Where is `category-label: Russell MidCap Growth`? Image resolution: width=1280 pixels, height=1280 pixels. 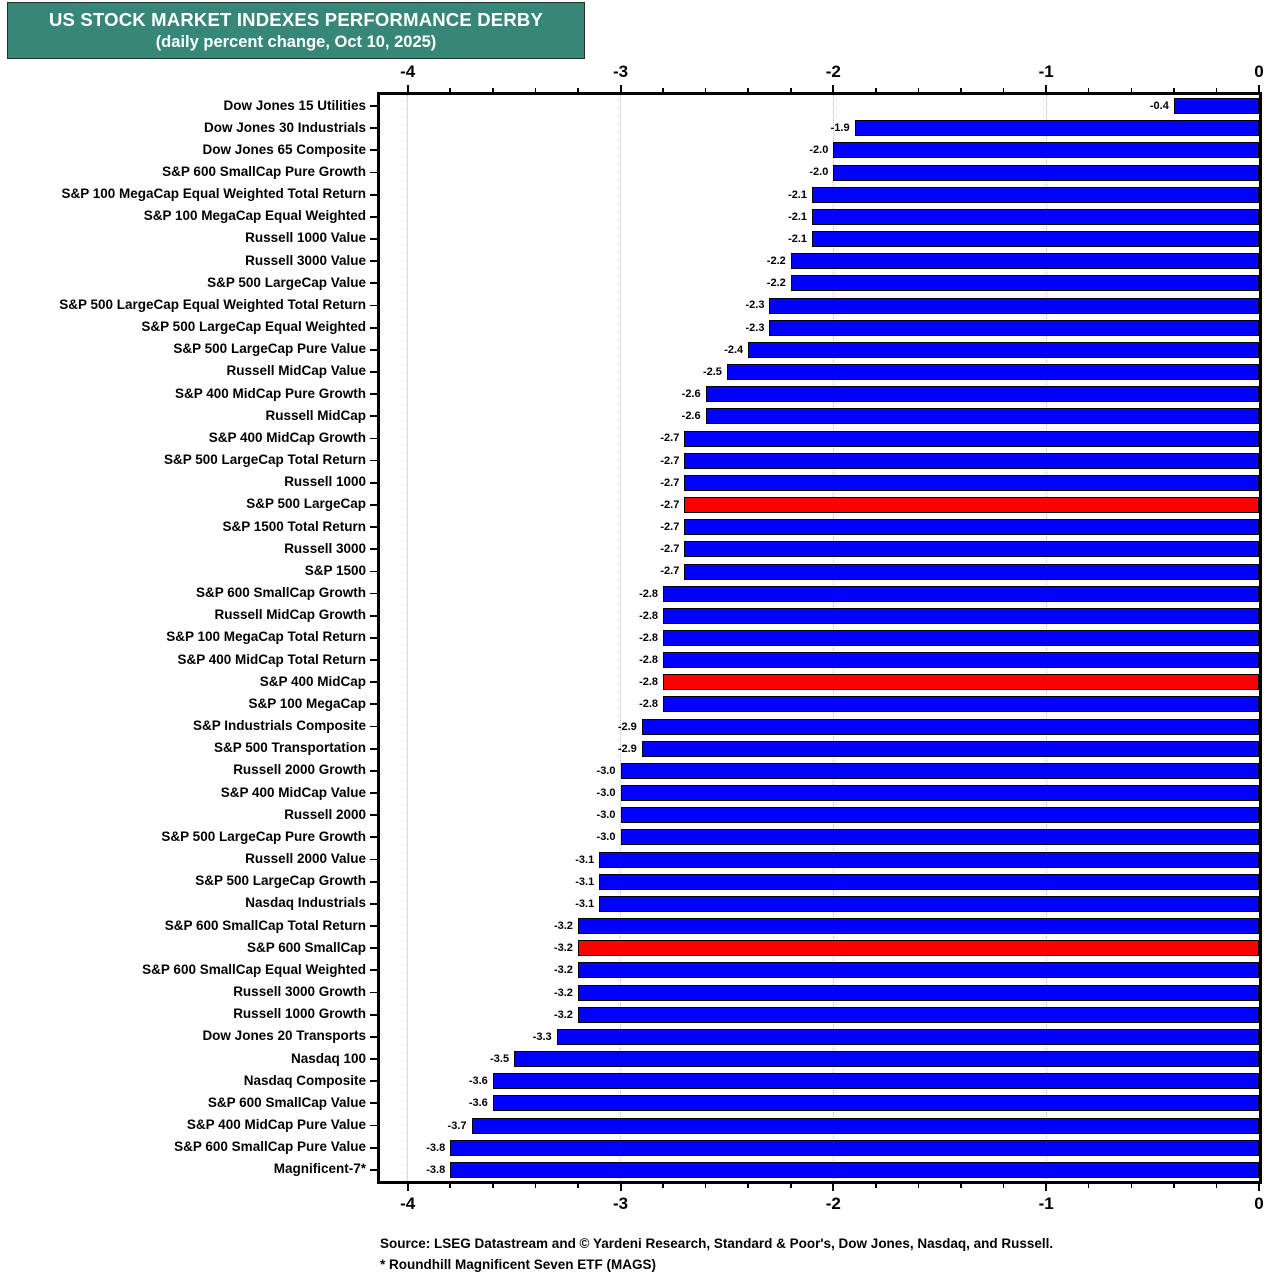 category-label: Russell MidCap Growth is located at coordinates (290, 615).